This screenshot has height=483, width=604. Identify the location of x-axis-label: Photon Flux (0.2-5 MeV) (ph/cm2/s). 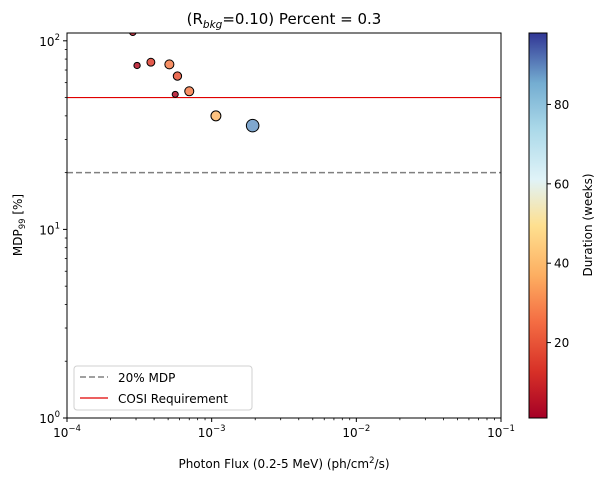
(283, 463).